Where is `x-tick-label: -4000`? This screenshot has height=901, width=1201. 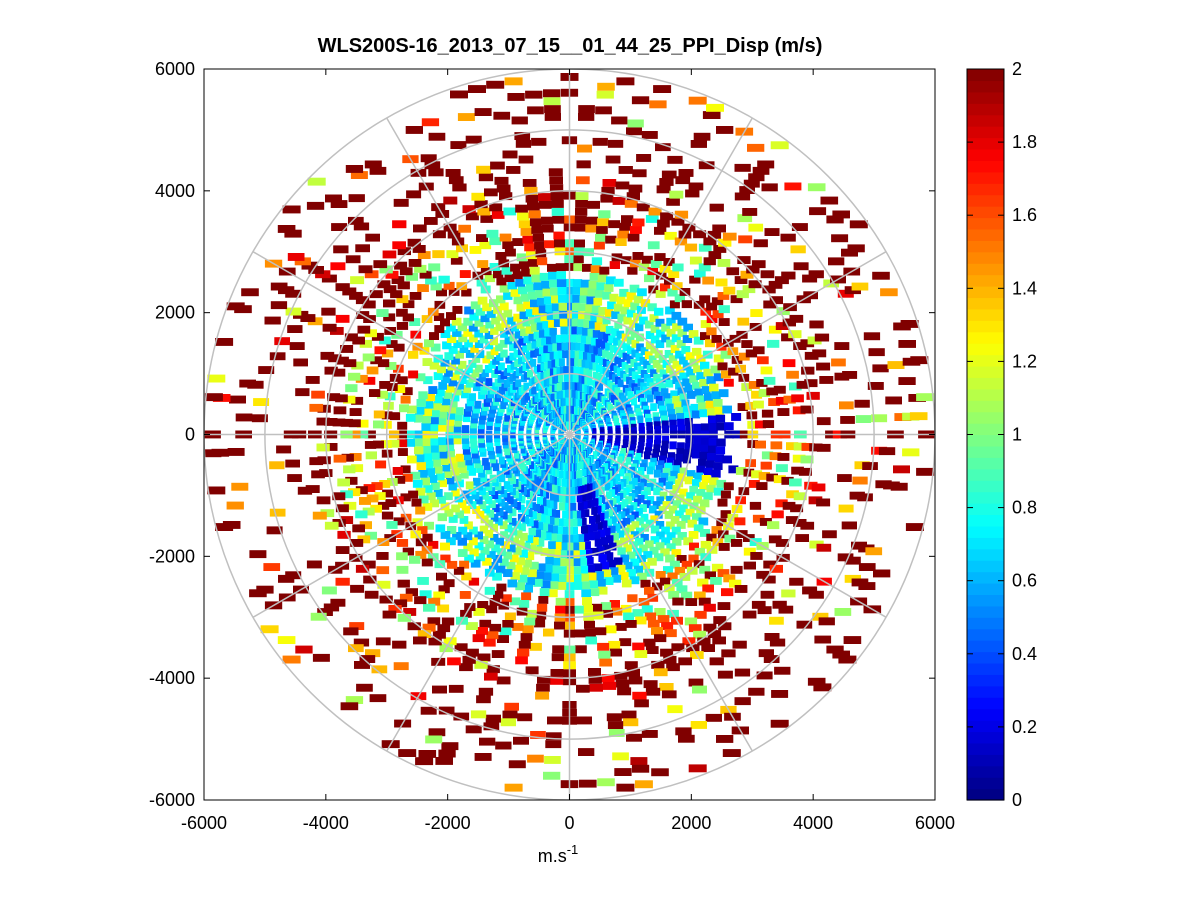
x-tick-label: -4000 is located at coordinates (326, 823).